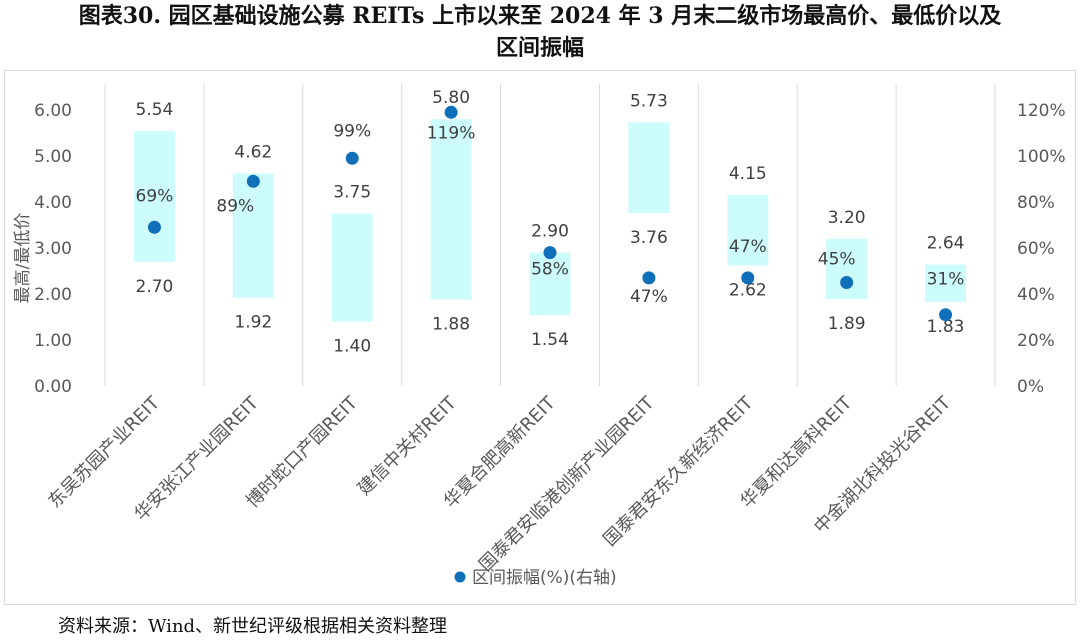  What do you see at coordinates (23, 258) in the screenshot?
I see `y-axis-title: 最高/最低价` at bounding box center [23, 258].